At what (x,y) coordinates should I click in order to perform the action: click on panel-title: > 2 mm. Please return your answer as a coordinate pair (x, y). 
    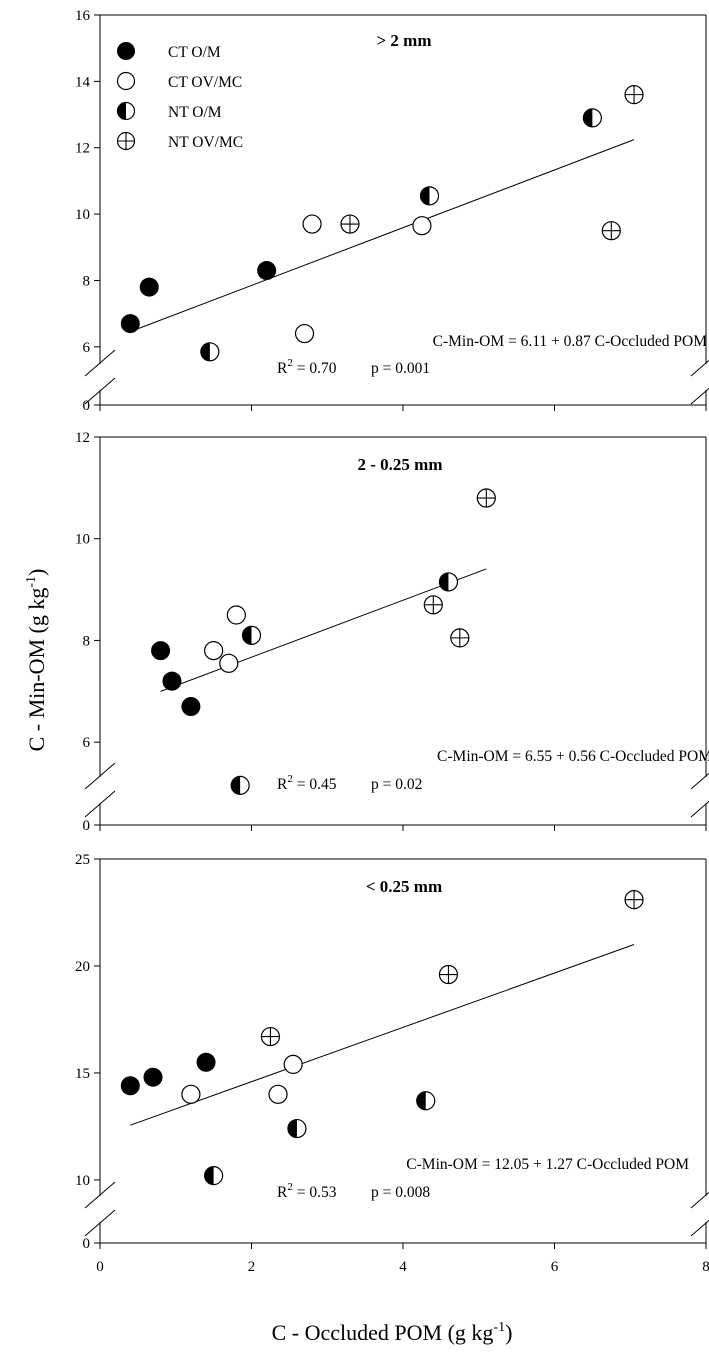
    Looking at the image, I should click on (403, 40).